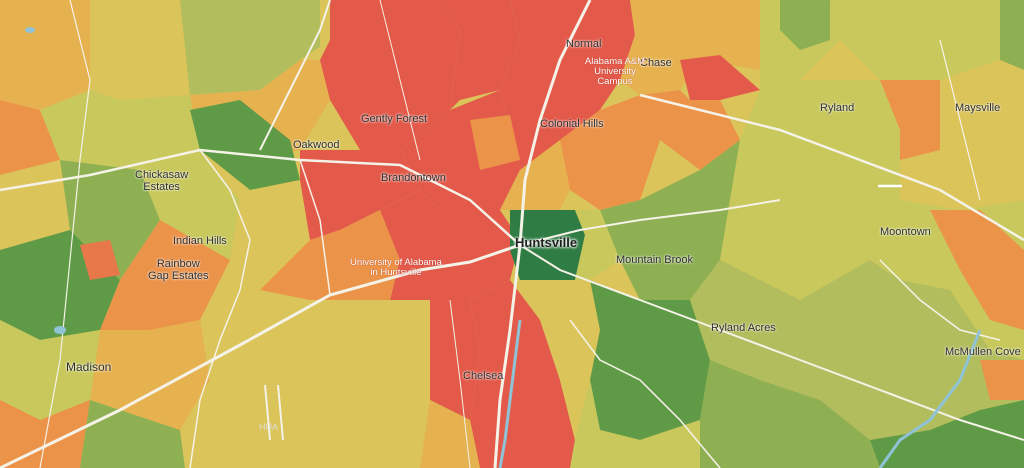 The image size is (1024, 468). Describe the element at coordinates (162, 181) in the screenshot. I see `label-chickasaw-estates: Chickasaw Estates` at that location.